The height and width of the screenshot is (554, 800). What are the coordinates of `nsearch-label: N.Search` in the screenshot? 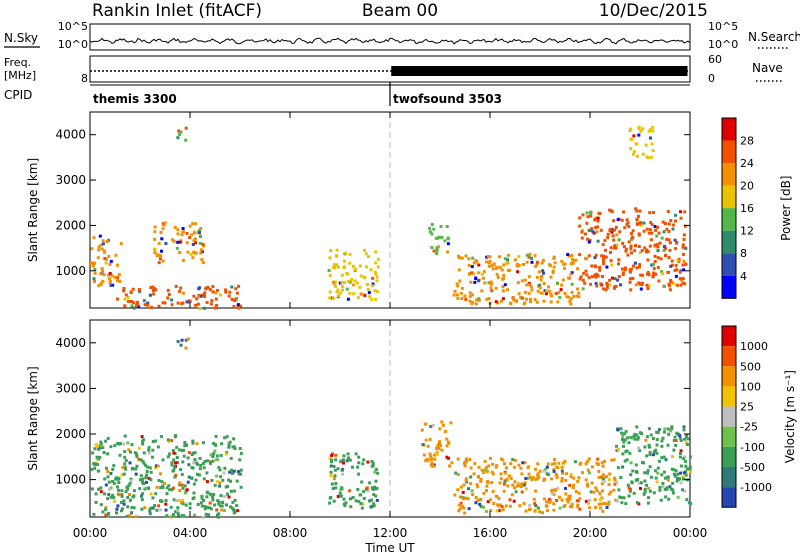 It's located at (774, 37).